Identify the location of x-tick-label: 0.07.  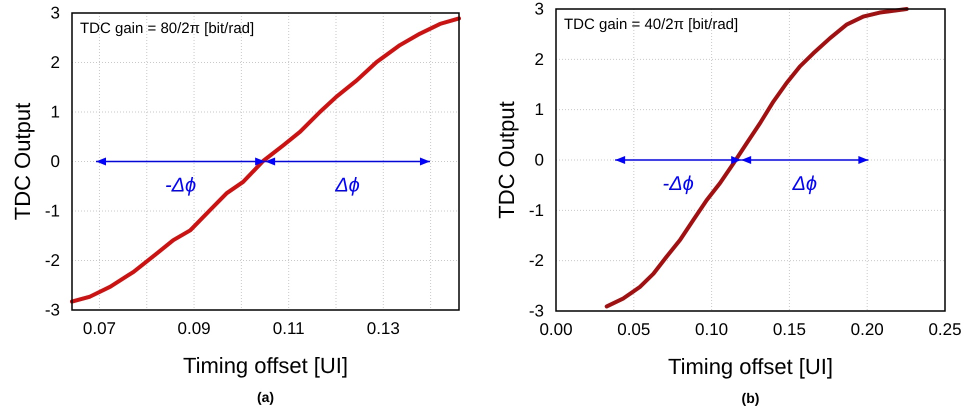
(99, 328).